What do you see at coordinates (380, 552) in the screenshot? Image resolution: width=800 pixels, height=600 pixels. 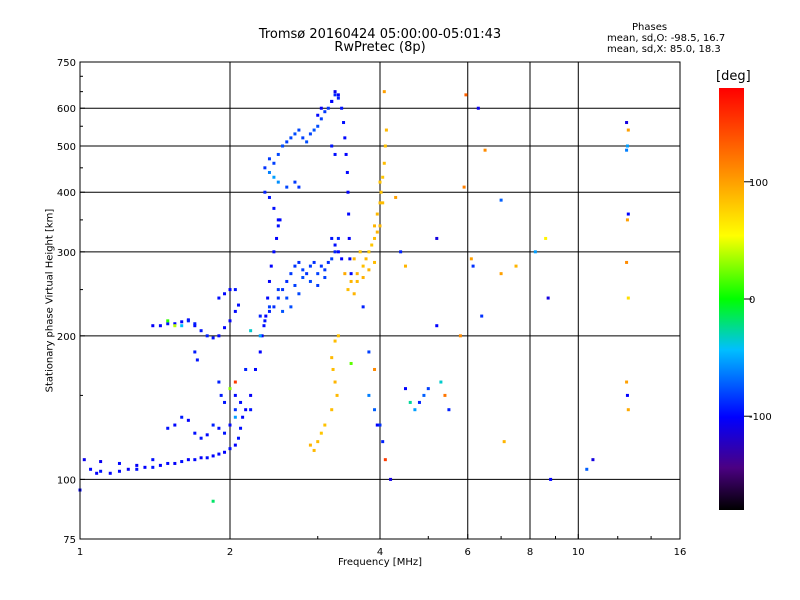 I see `x-tick-label: 4` at bounding box center [380, 552].